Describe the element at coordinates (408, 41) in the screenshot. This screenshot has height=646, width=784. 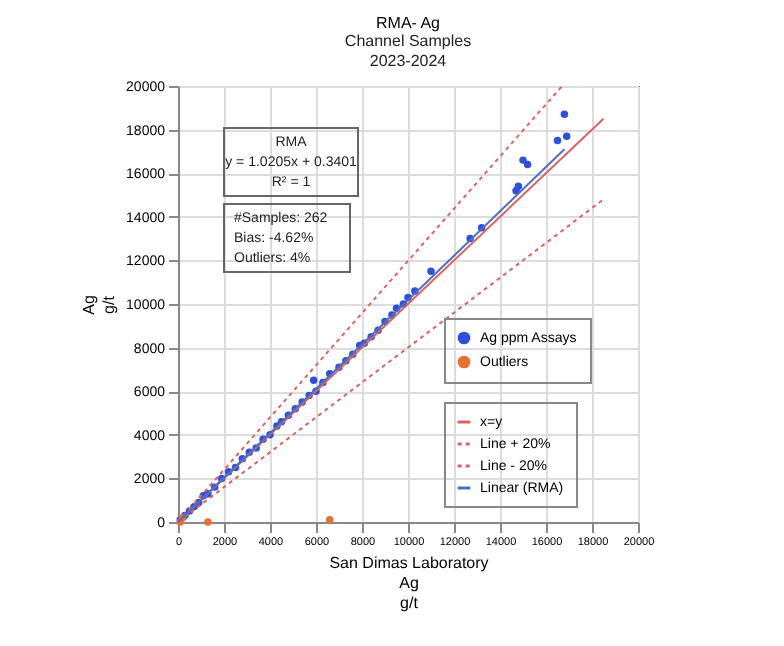
I see `text: Channel Samples` at that location.